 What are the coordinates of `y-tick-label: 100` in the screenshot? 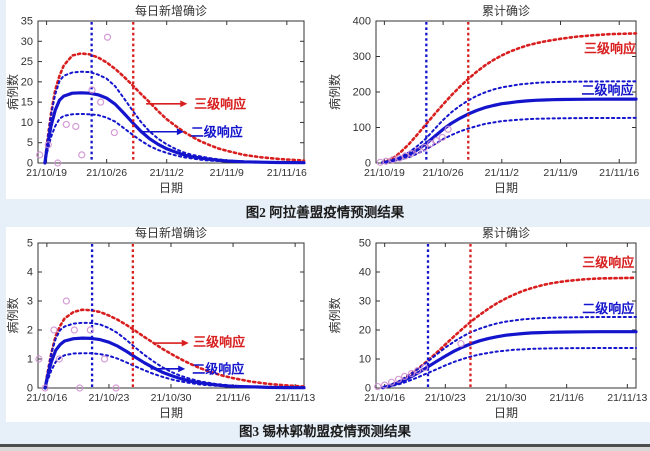 It's located at (362, 128).